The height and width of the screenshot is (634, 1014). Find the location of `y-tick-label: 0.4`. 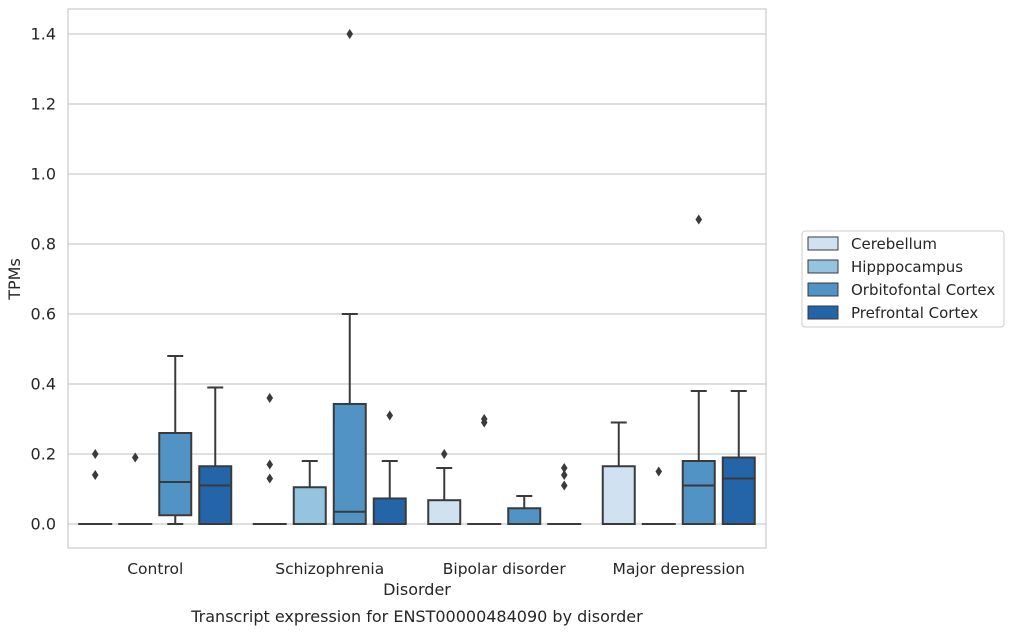

y-tick-label: 0.4 is located at coordinates (43, 384).